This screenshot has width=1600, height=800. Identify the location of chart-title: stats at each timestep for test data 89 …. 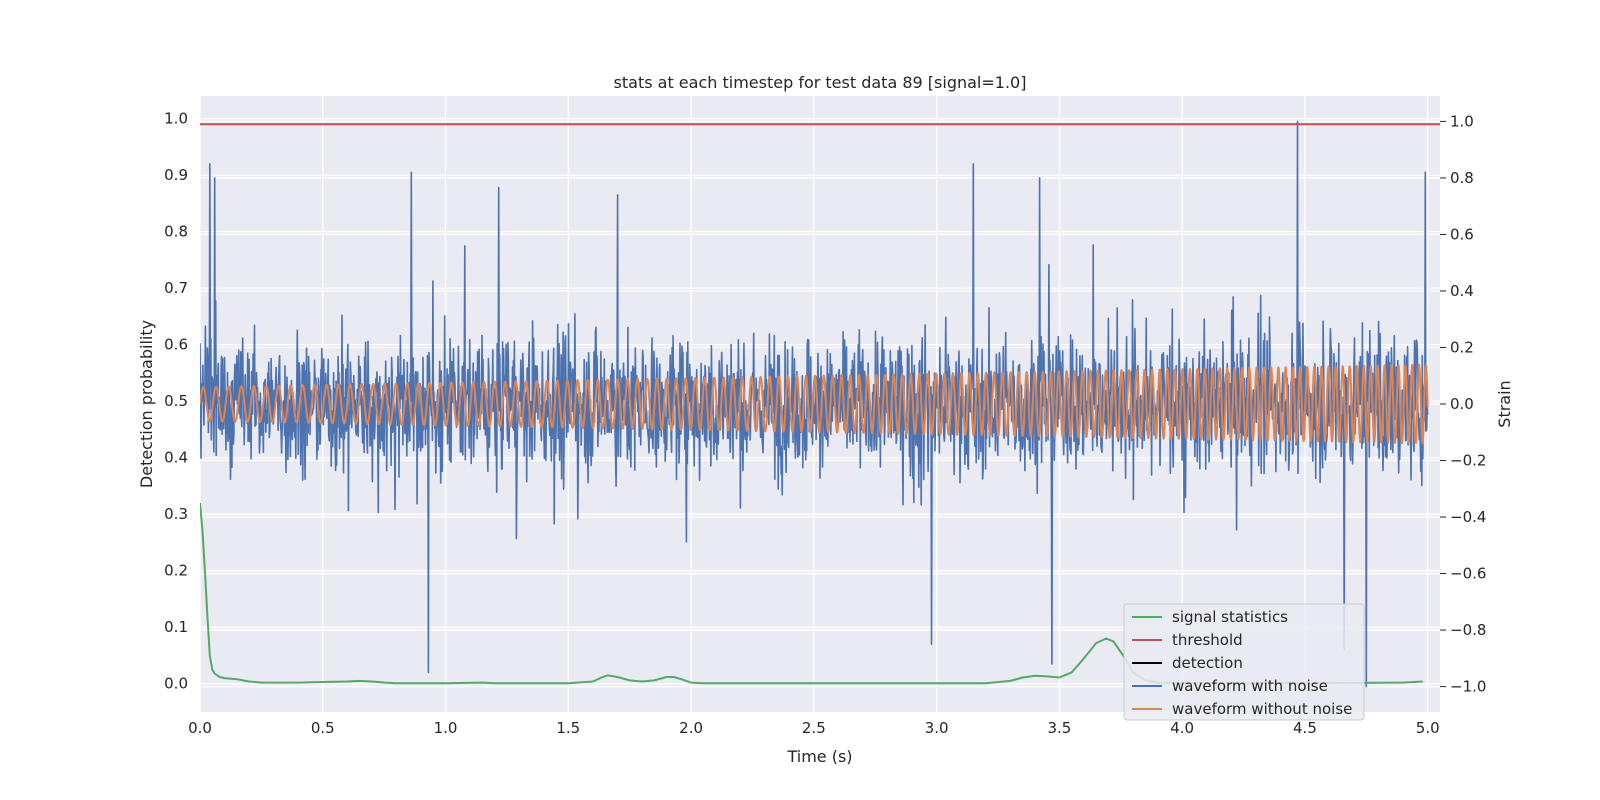
(820, 82).